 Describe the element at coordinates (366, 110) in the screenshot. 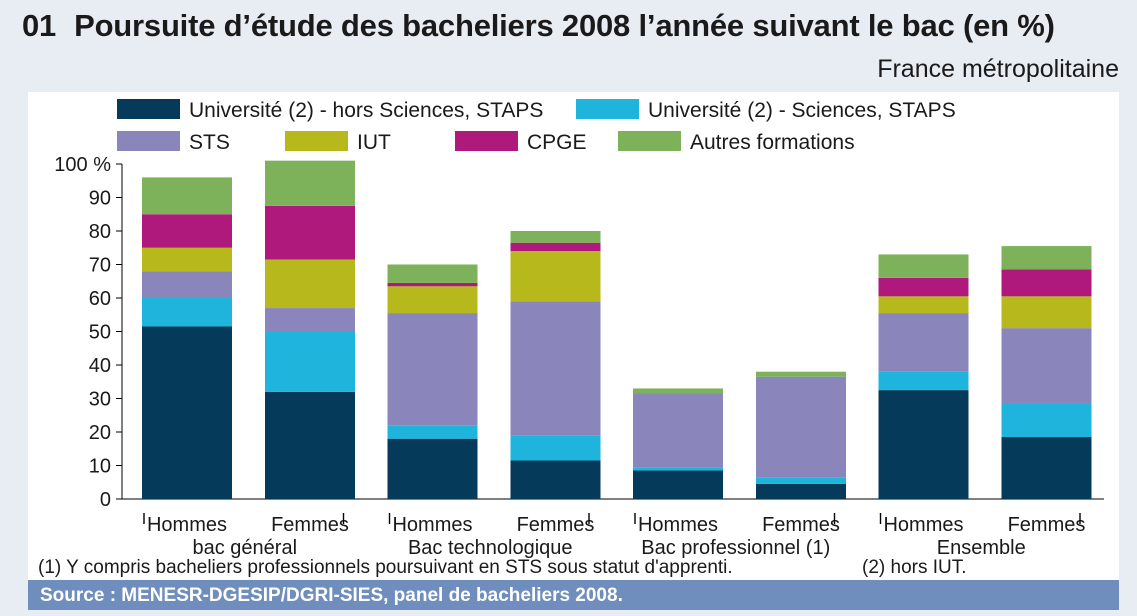

I see `legend-label-0: Université (2) - hors Sciences, STAPS` at that location.